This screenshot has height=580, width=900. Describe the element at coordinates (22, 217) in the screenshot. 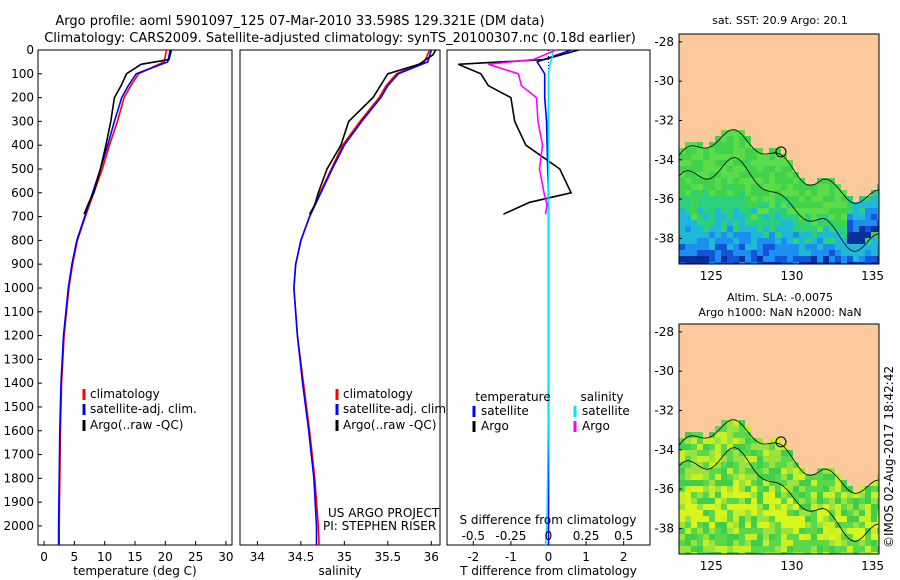

I see `y-tick-label: 700` at that location.